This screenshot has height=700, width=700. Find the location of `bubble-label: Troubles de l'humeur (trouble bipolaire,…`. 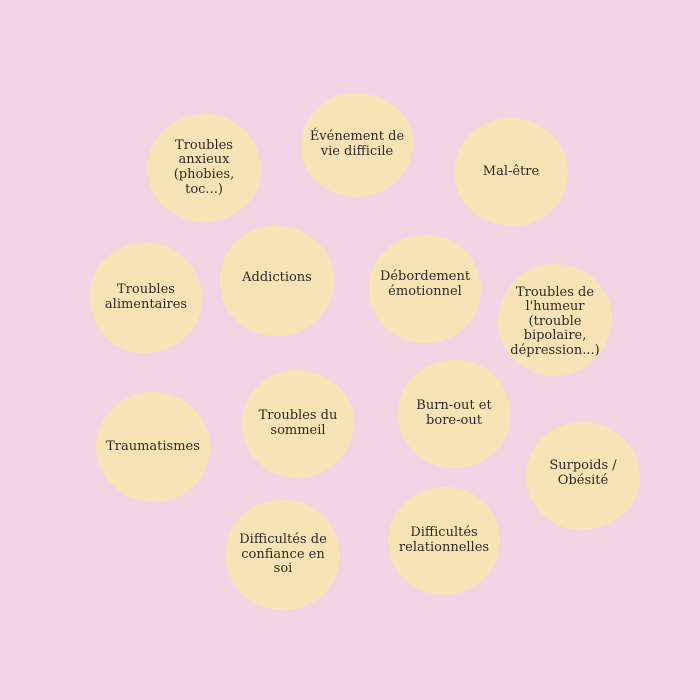

bubble-label: Troubles de l'humeur (trouble bipolaire,… is located at coordinates (555, 321).